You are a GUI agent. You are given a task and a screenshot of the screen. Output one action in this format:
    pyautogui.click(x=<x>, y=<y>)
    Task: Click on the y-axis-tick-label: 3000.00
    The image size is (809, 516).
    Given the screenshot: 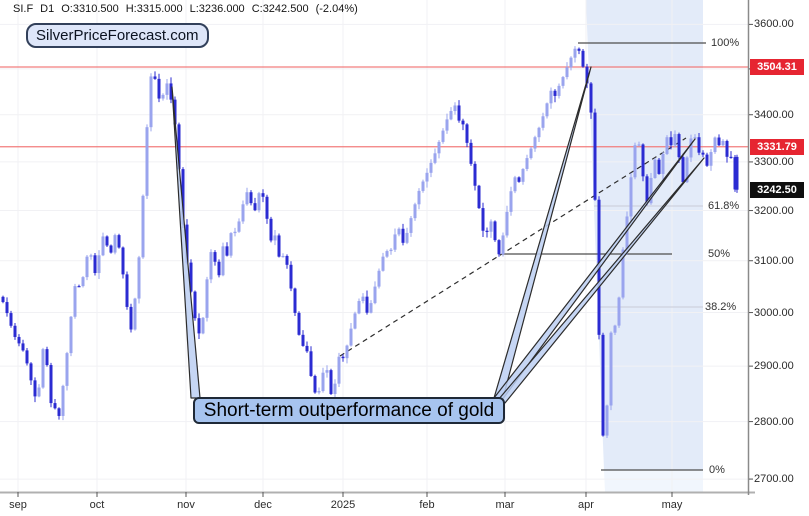 What is the action you would take?
    pyautogui.click(x=774, y=312)
    